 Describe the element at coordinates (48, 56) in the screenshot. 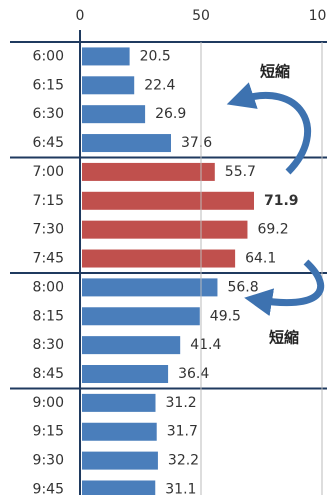

I see `y-tick-label: 6:00` at that location.